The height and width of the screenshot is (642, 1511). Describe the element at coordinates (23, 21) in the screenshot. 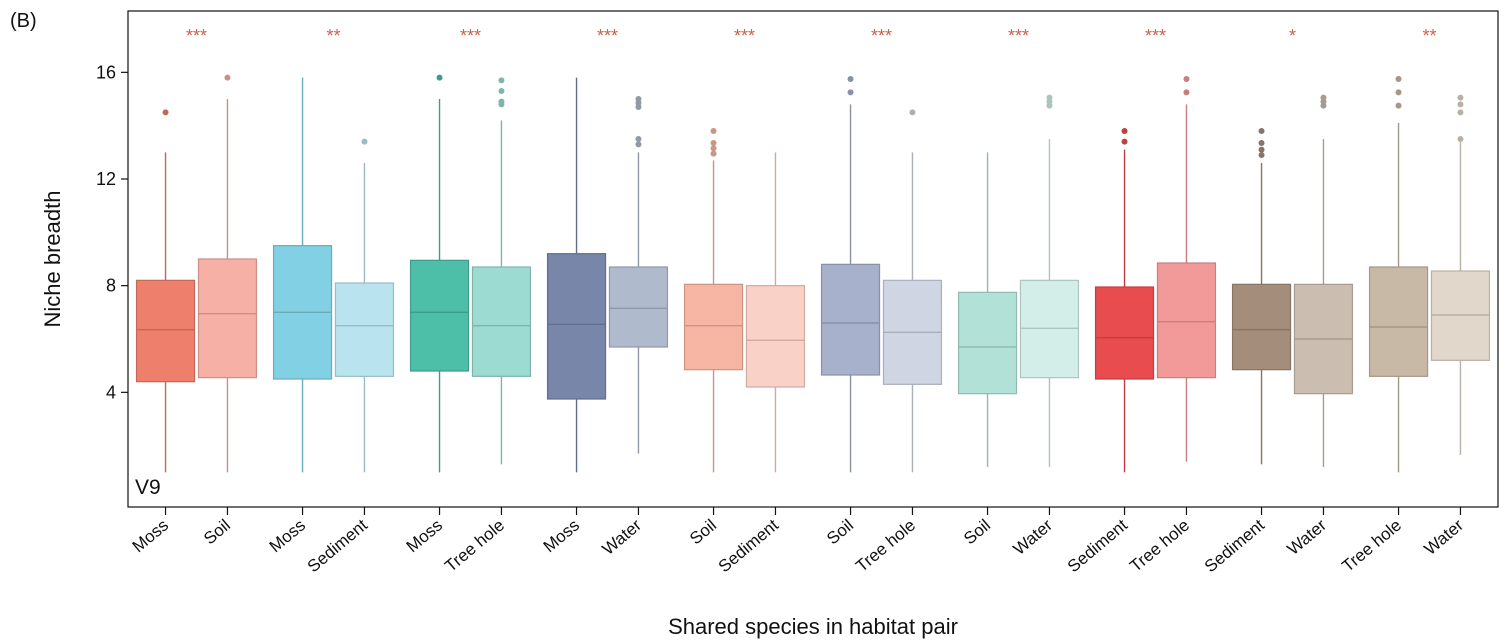

I see `panel-label: (B)` at that location.